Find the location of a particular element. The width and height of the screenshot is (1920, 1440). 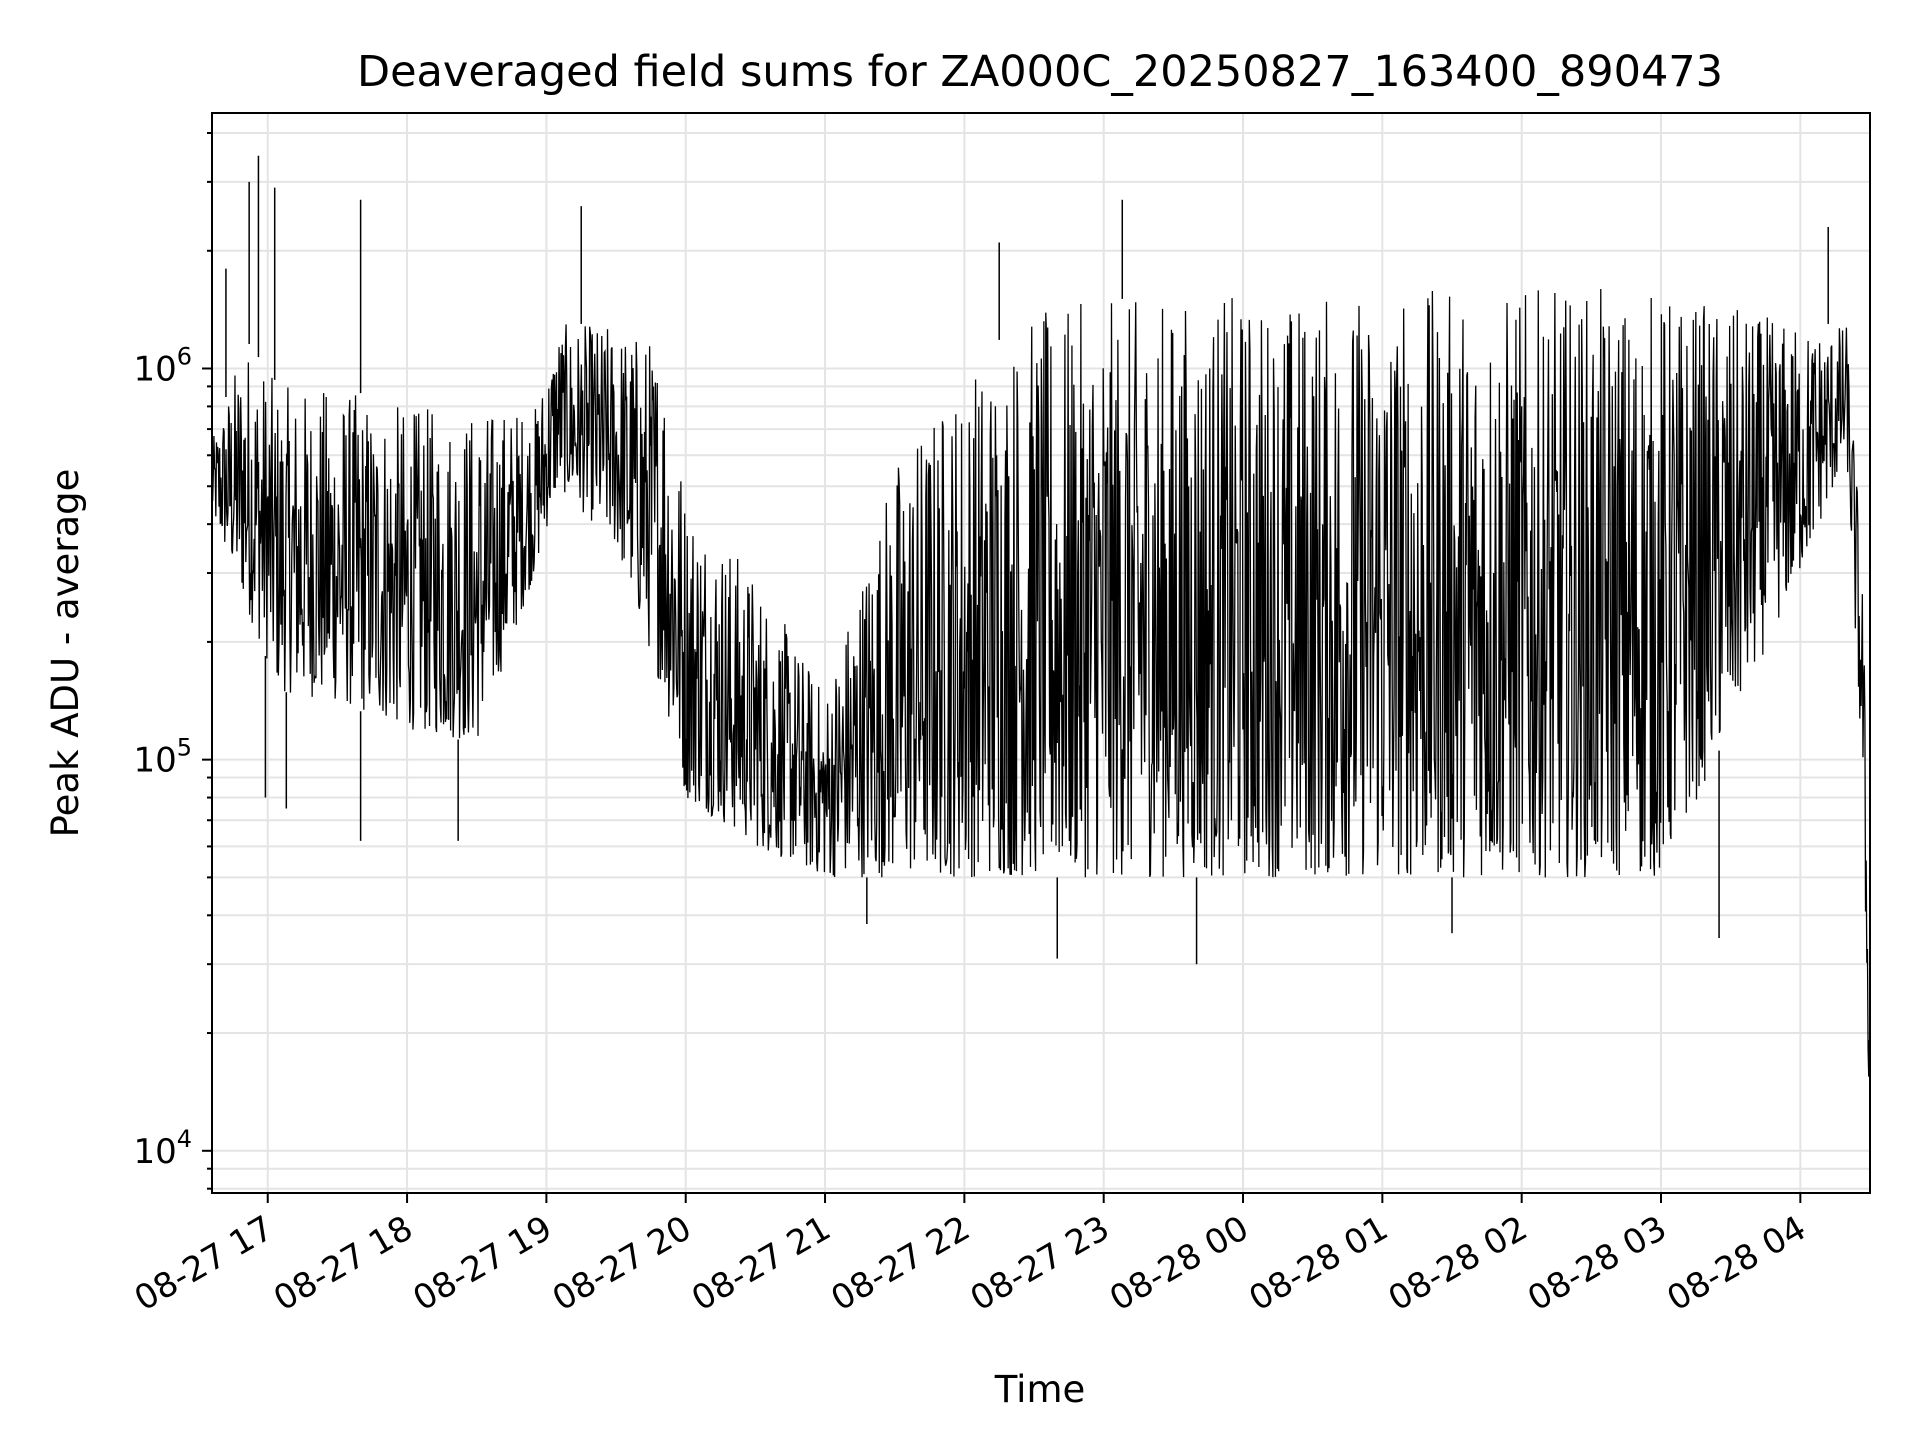

y-tick-exponent: 6 is located at coordinates (184, 357).